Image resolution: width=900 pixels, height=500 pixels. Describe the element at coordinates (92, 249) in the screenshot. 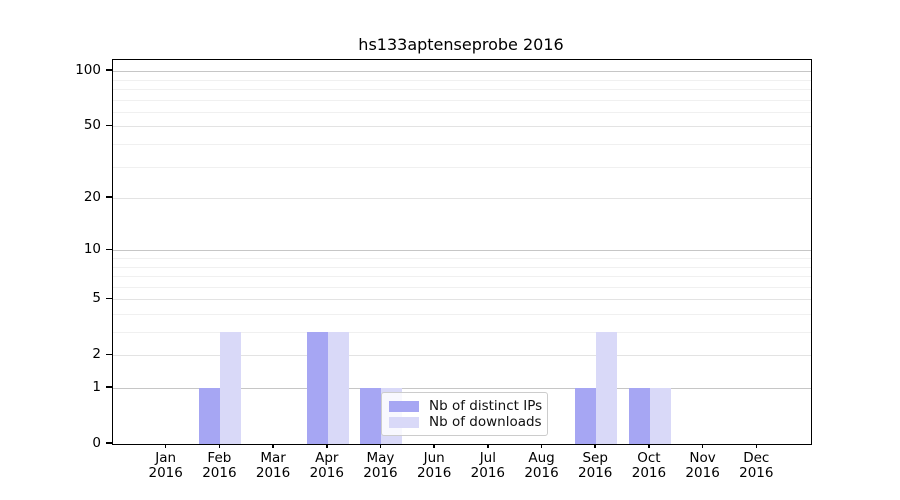

I see `y-tick-label-10: 10` at that location.